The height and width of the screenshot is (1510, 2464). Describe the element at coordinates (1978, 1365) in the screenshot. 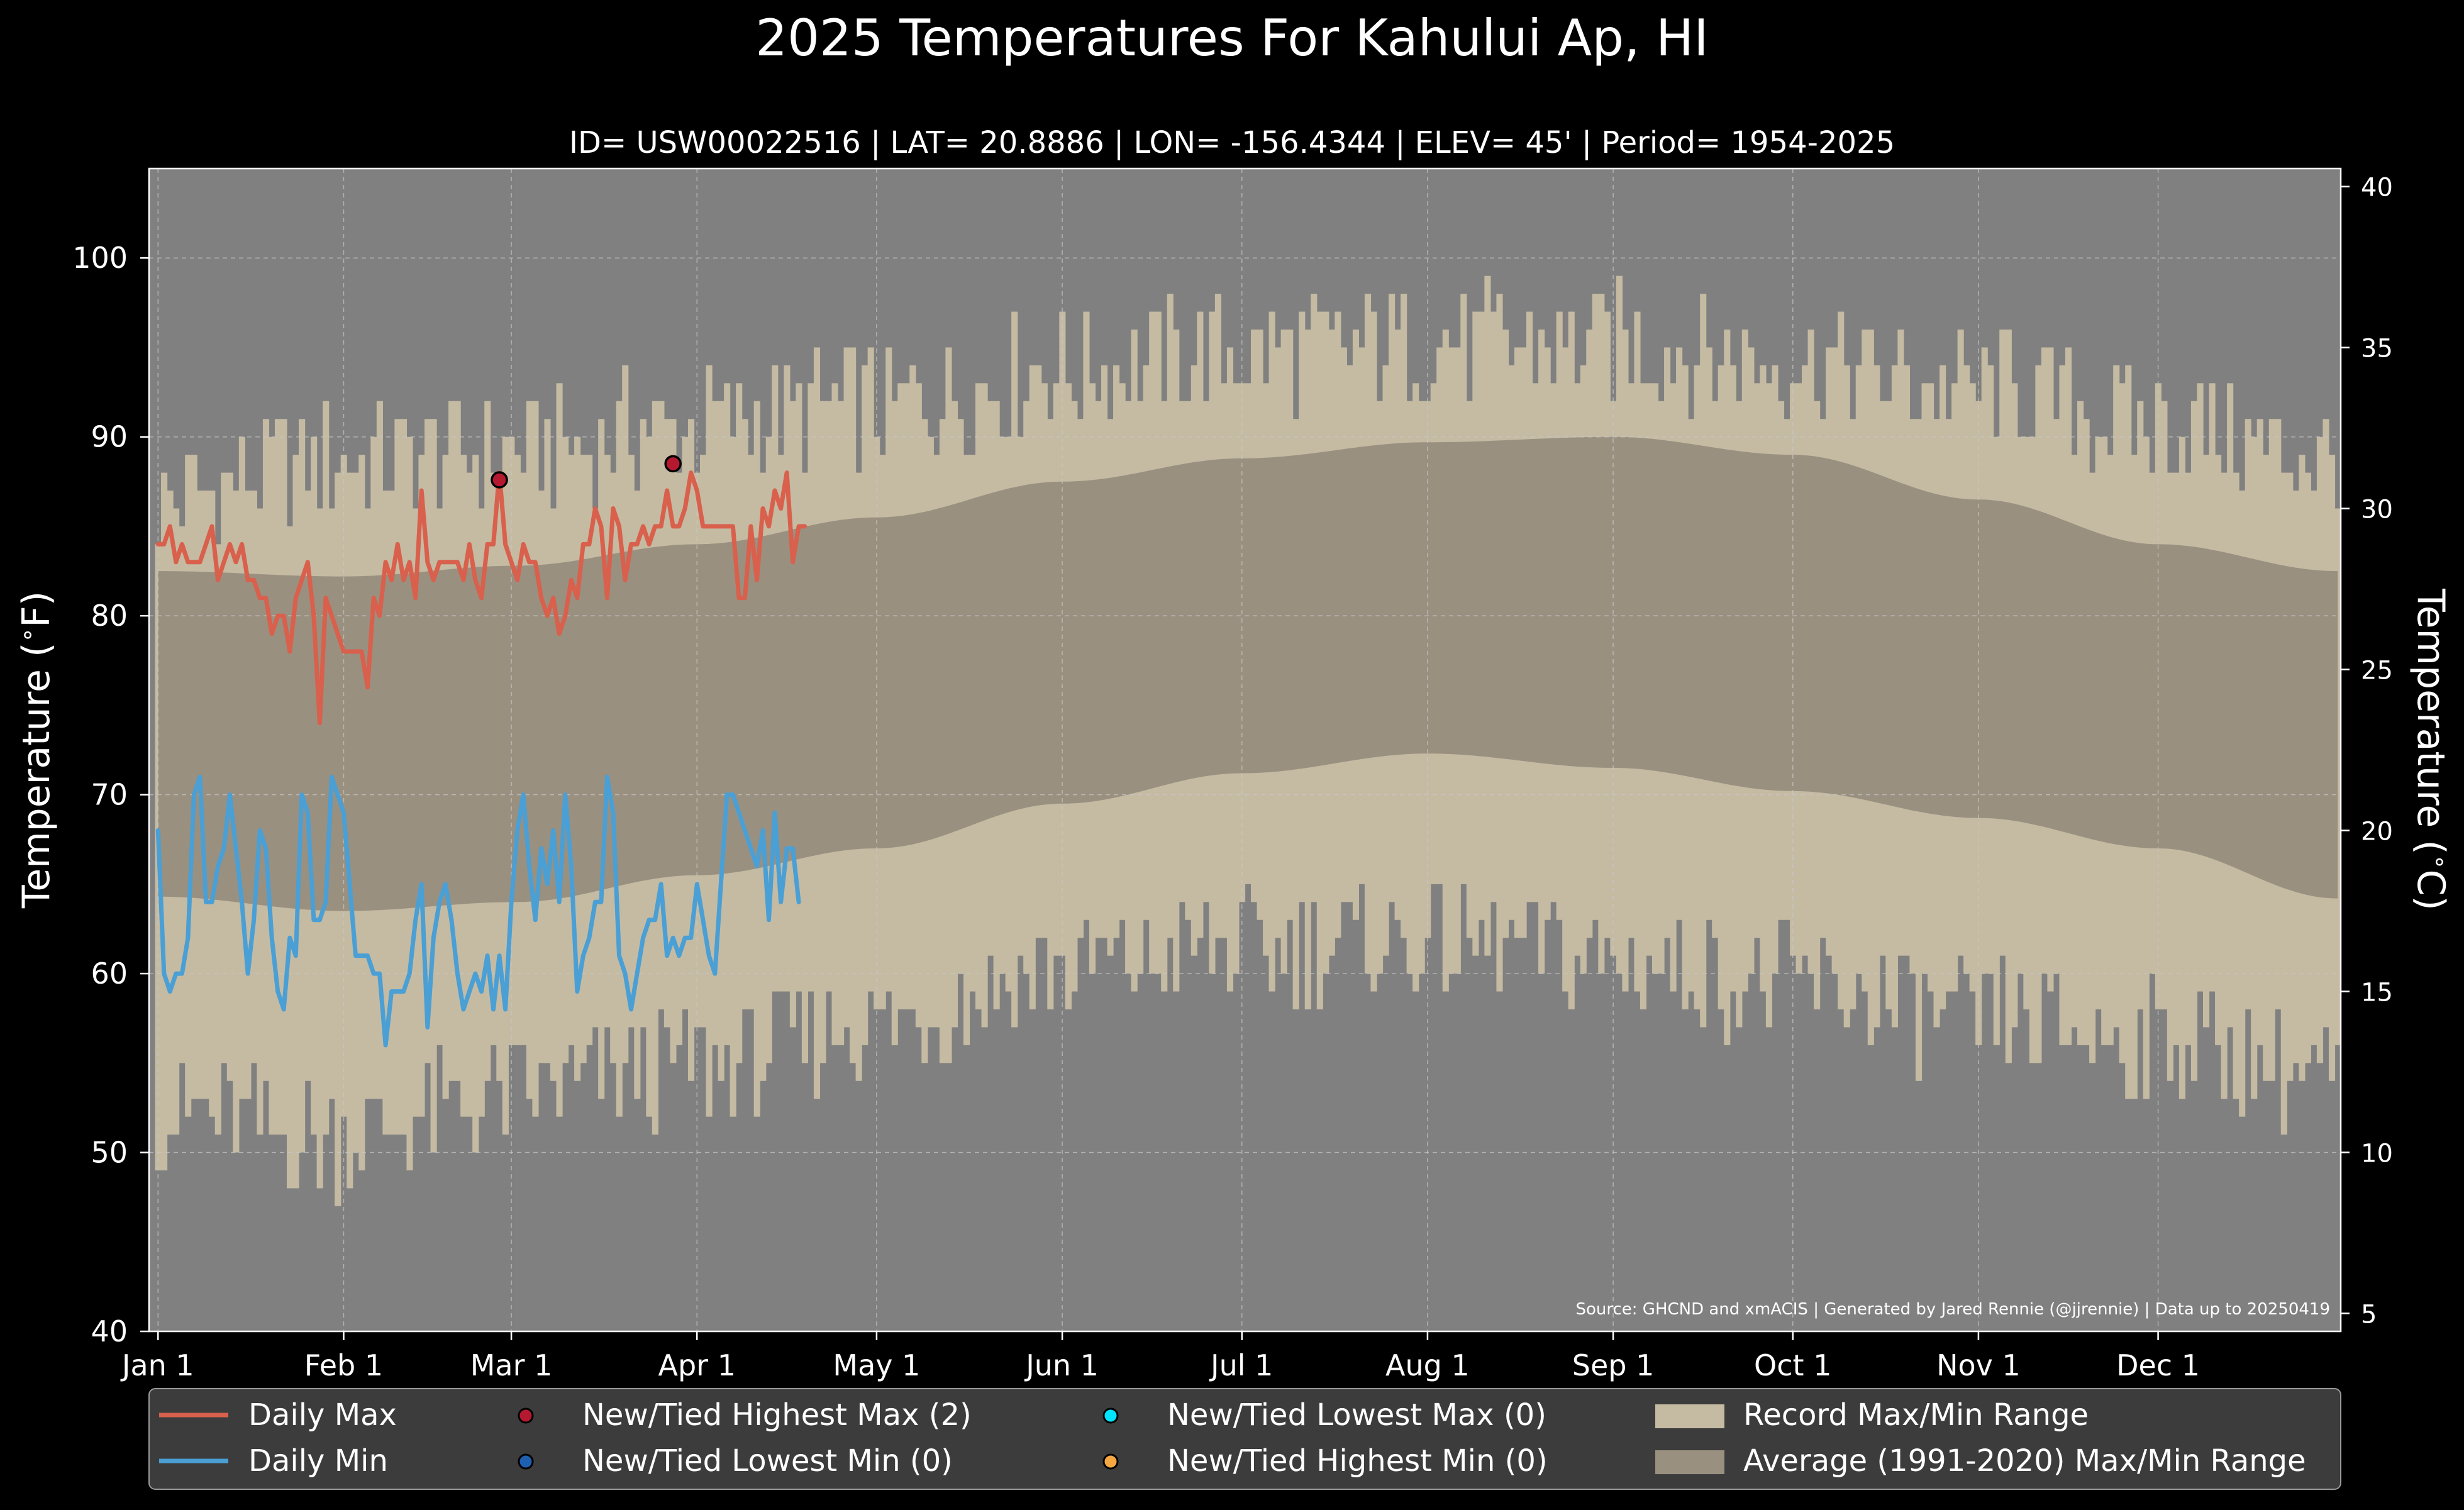

I see `x-tick-label: Nov 1` at that location.